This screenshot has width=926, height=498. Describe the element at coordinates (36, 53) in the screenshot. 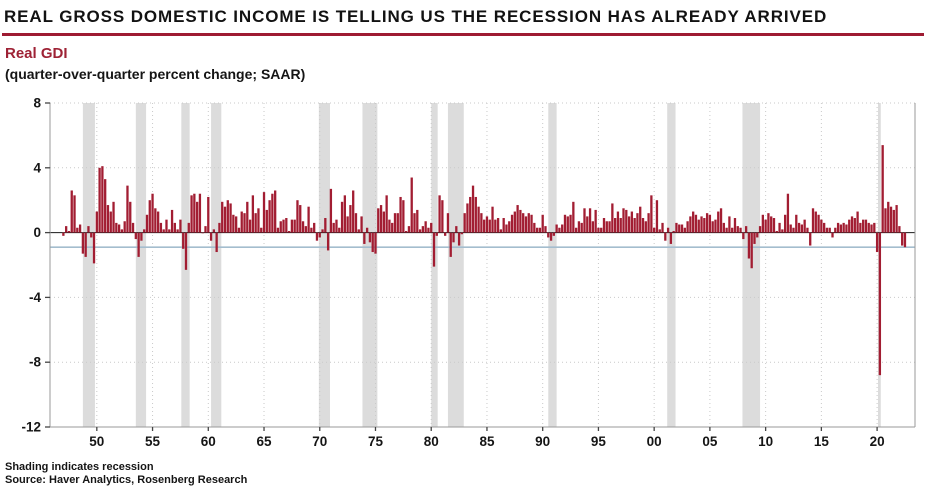

I see `series-label: Real GDI` at that location.